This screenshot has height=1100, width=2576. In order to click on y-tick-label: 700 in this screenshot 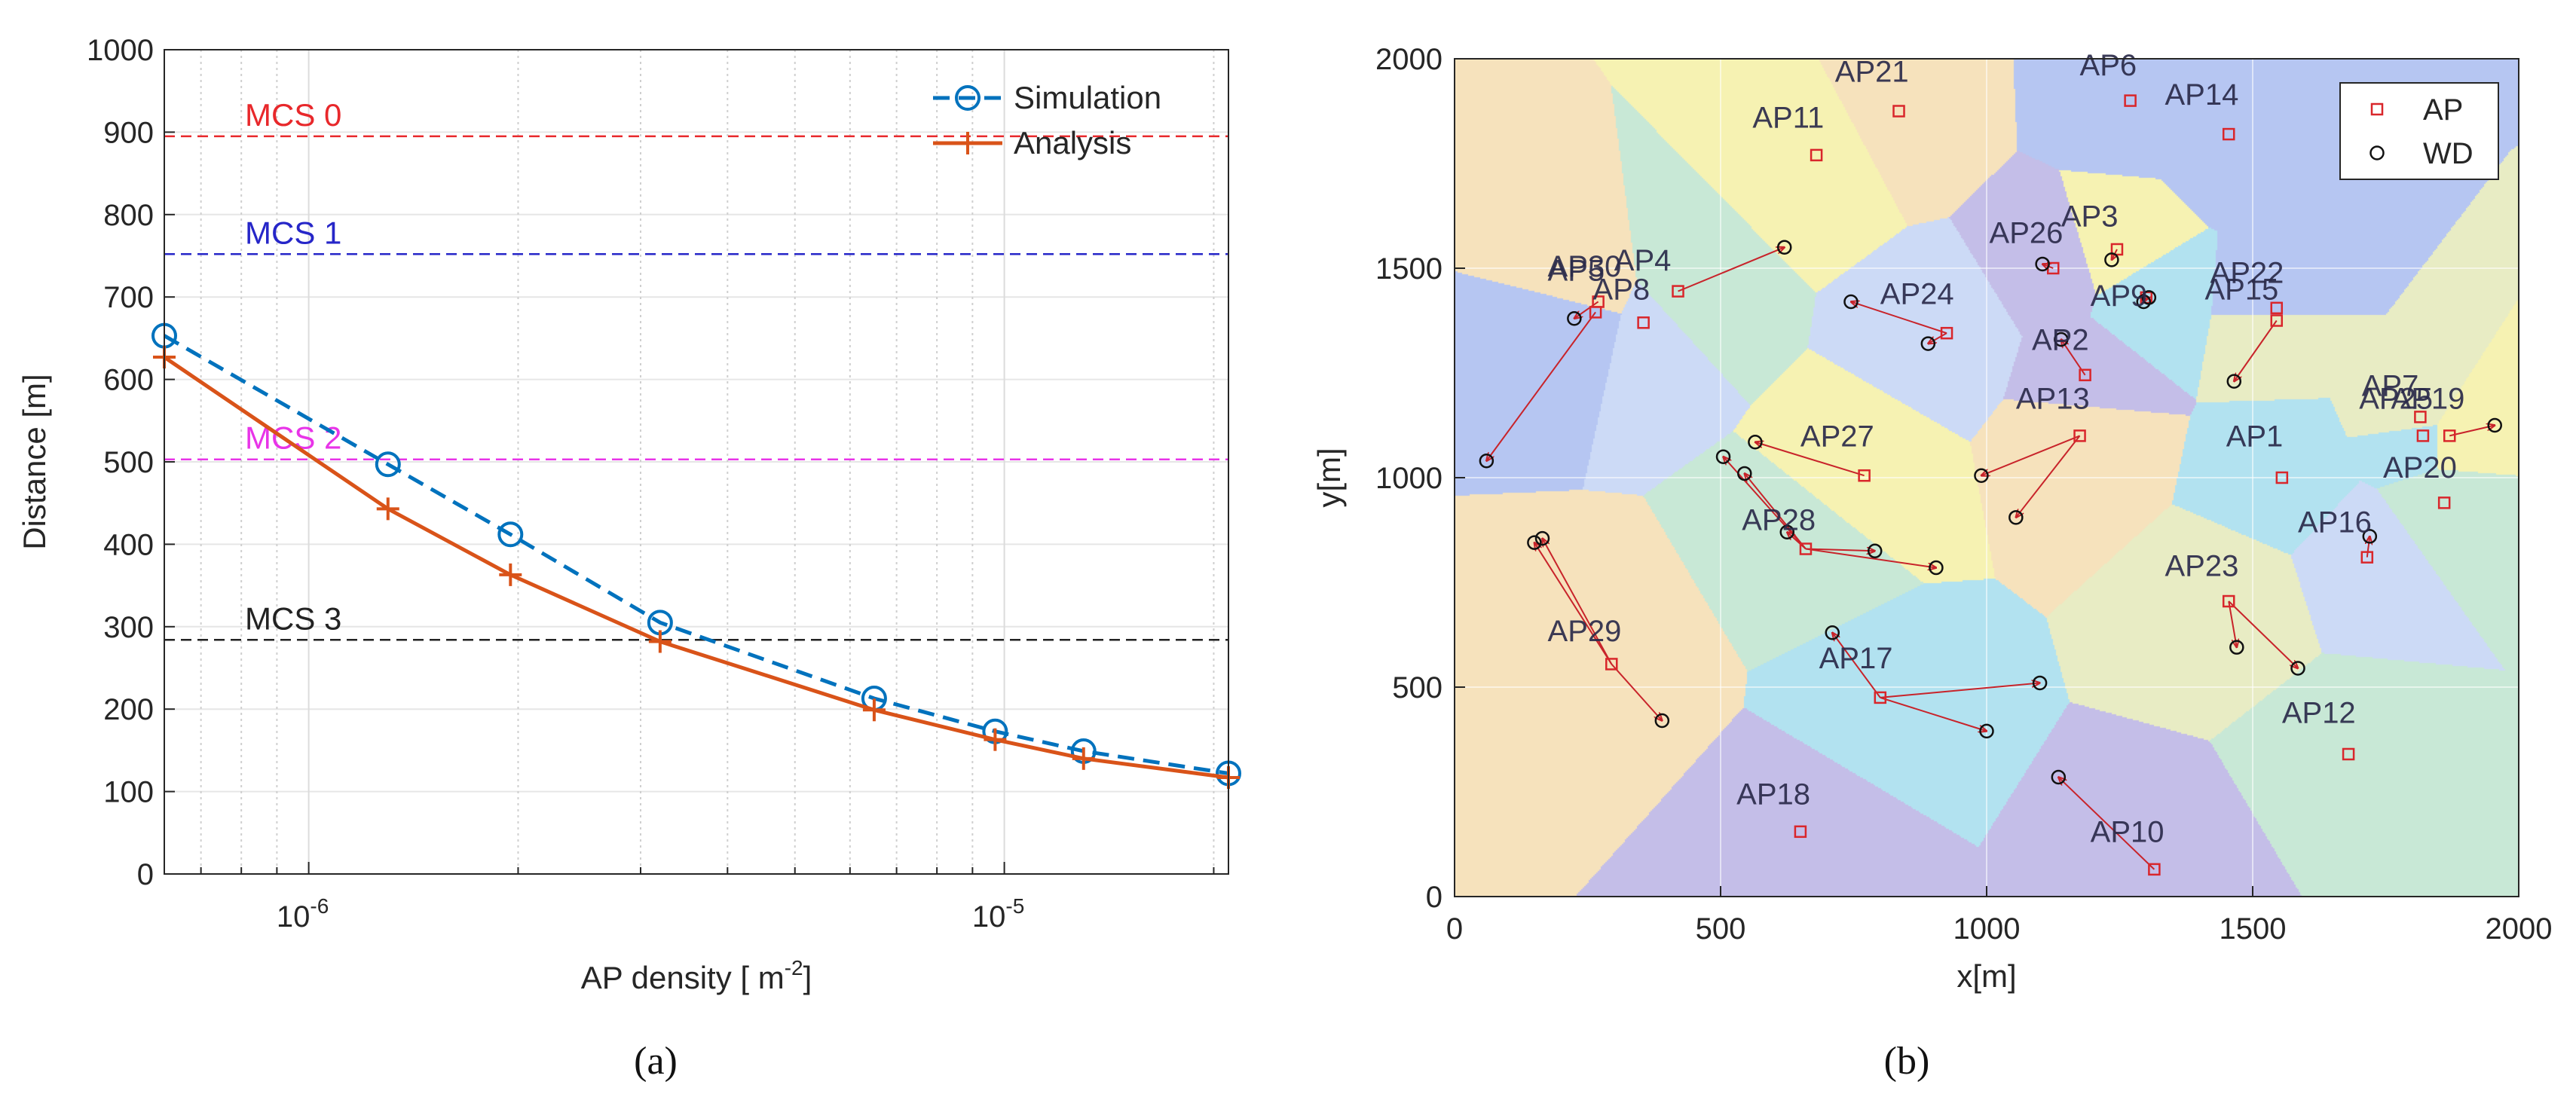, I will do `click(128, 297)`.